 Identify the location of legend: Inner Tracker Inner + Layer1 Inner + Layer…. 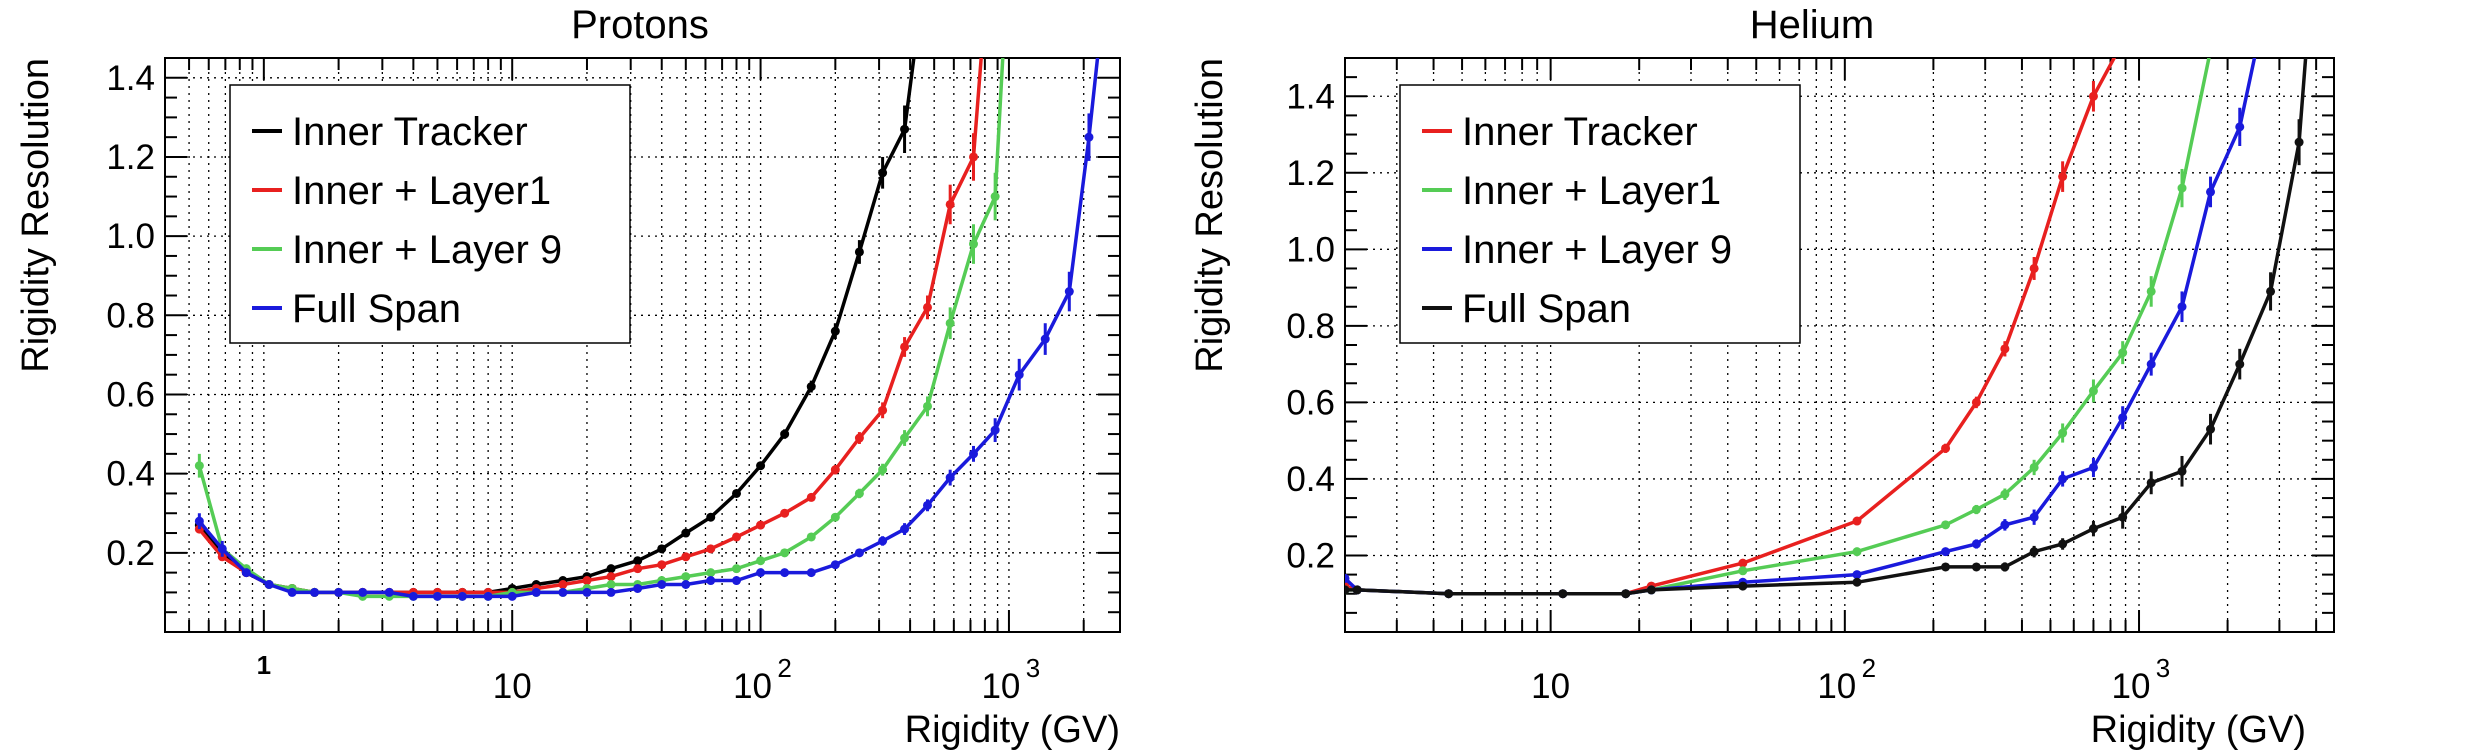
(430, 214).